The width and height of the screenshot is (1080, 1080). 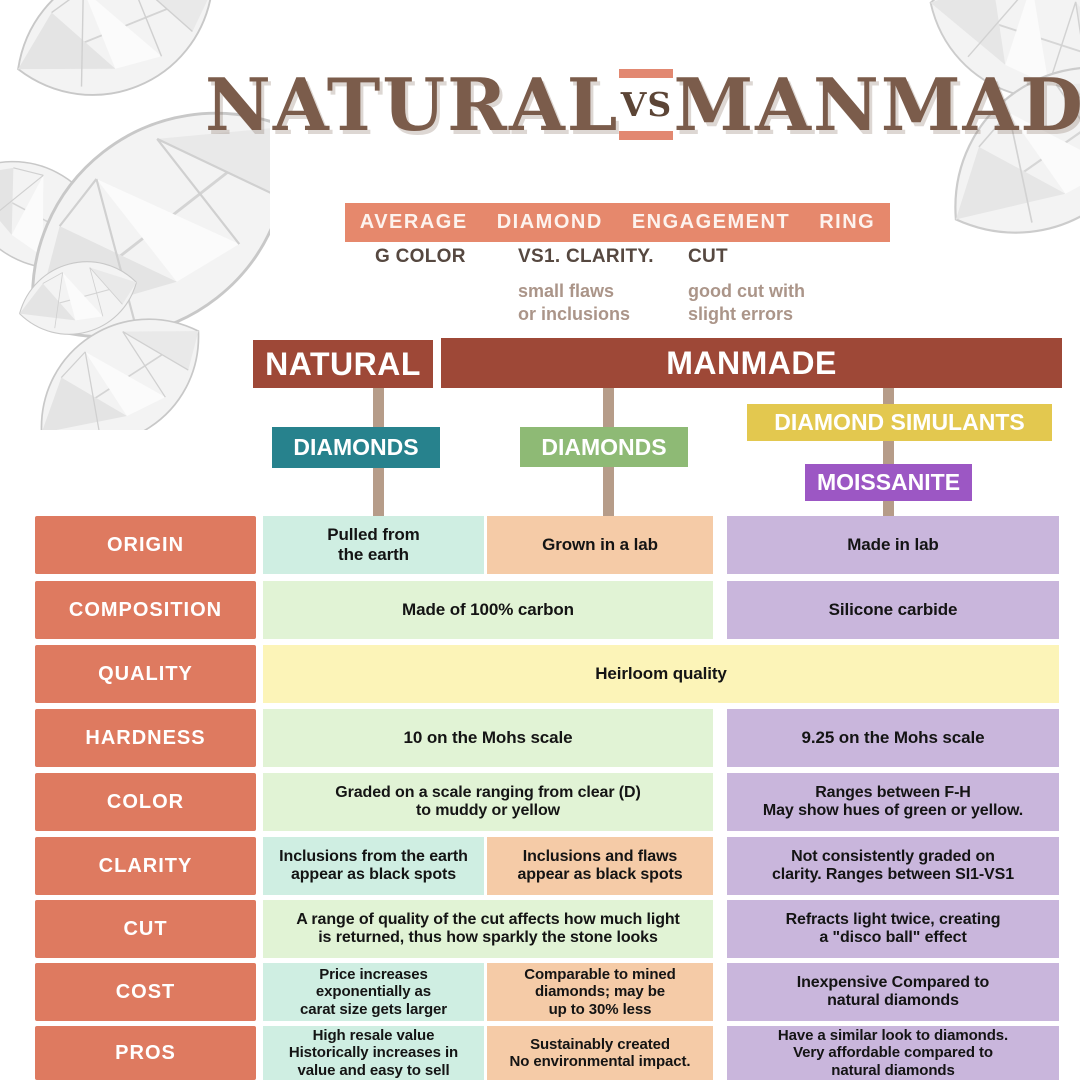 What do you see at coordinates (888, 452) in the screenshot?
I see `connector-line` at bounding box center [888, 452].